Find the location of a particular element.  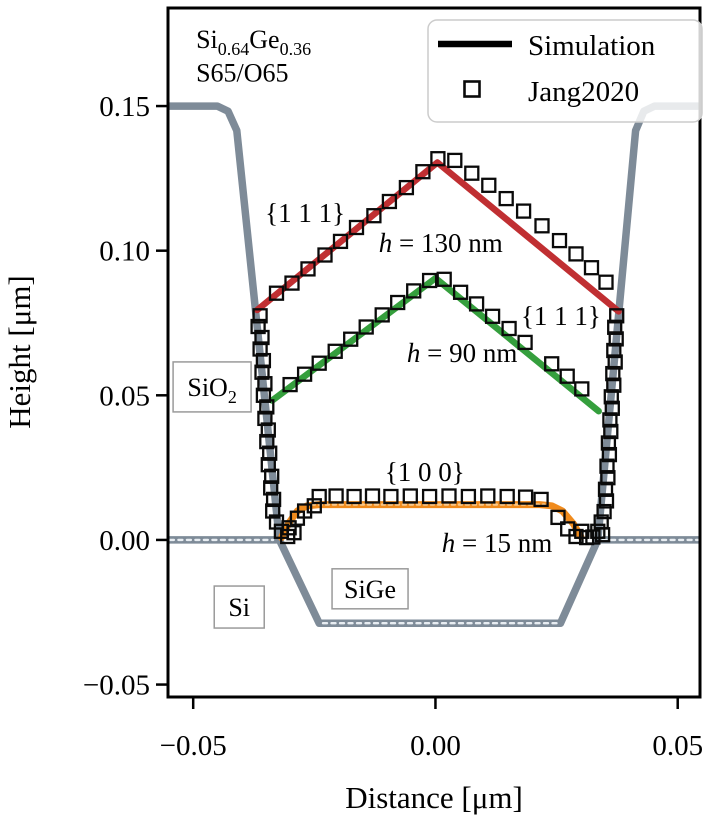

y-axis-label: Height [μm] is located at coordinates (19, 352).